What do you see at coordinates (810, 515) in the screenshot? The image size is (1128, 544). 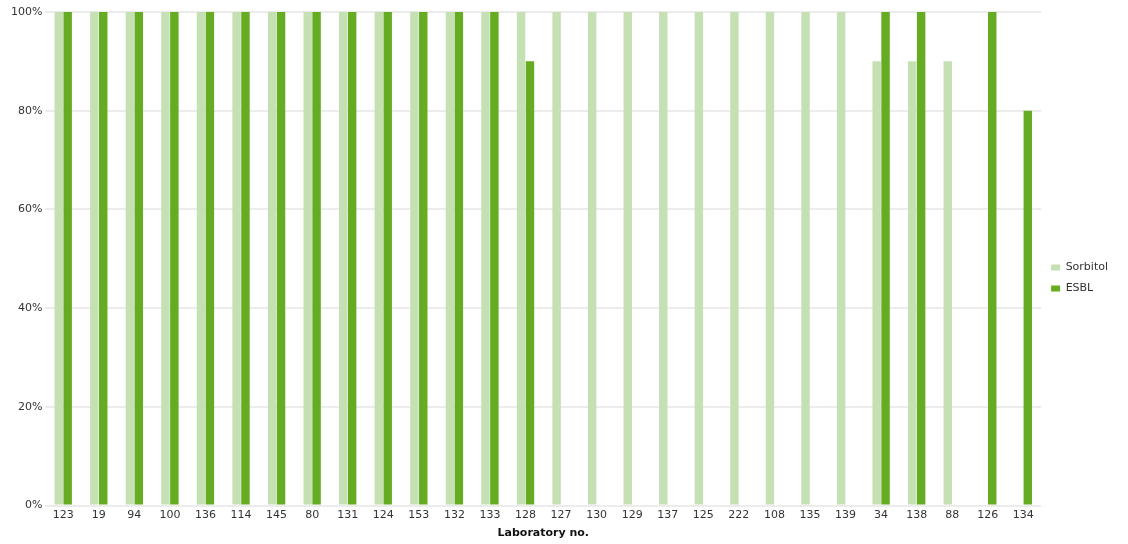 I see `x-tick-label: 135` at bounding box center [810, 515].